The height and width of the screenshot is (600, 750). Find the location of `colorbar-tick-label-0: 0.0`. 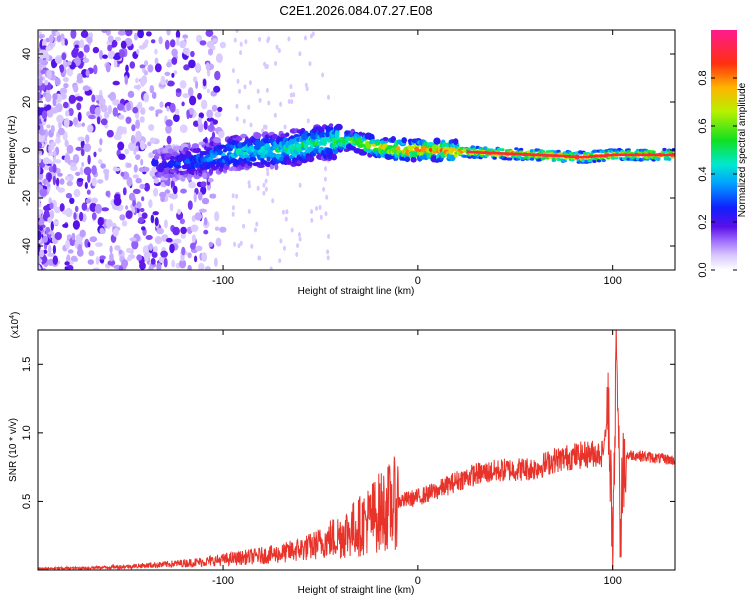

colorbar-tick-label-0: 0.0 is located at coordinates (703, 269).